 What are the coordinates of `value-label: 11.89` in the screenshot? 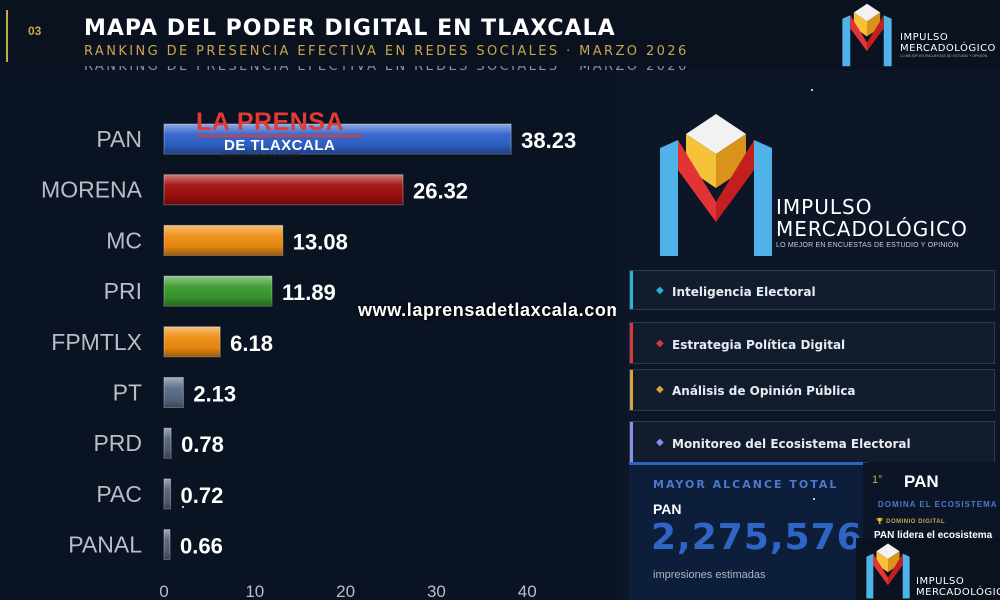 It's located at (309, 292).